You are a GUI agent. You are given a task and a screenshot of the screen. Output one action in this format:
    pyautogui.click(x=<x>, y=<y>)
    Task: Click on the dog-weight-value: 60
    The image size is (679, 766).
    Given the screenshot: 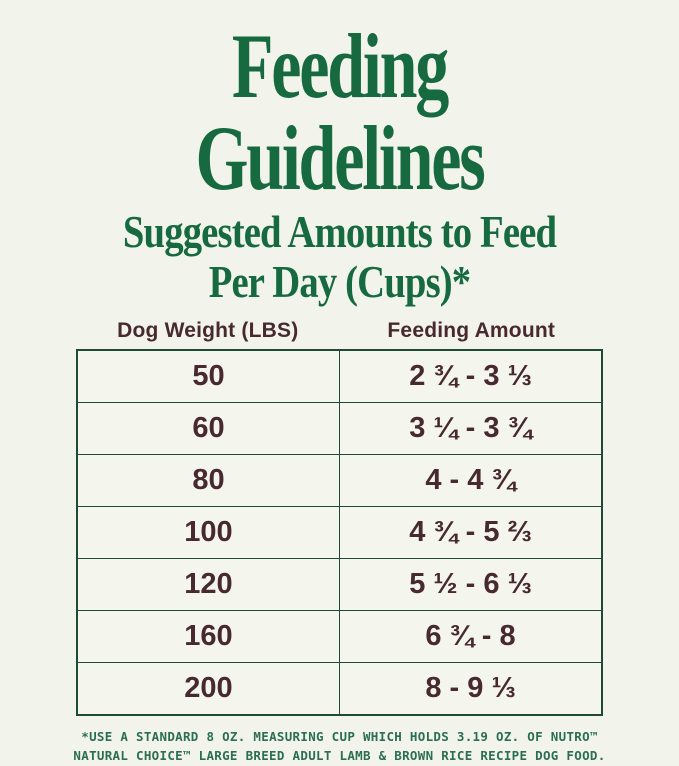 What is the action you would take?
    pyautogui.click(x=209, y=428)
    